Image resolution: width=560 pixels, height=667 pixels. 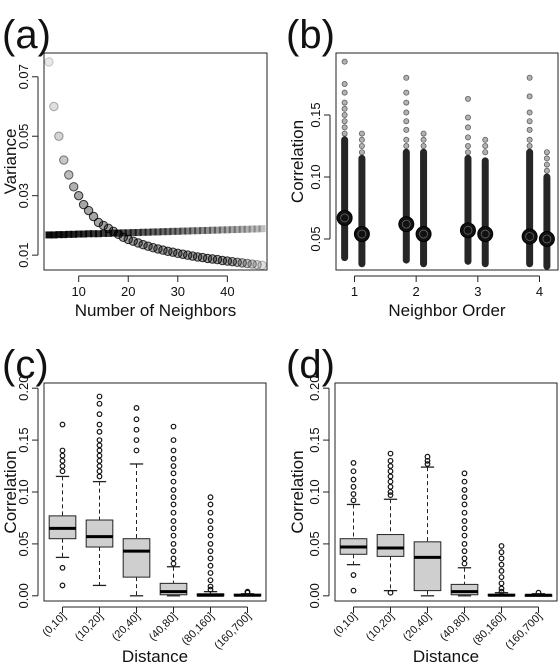 What do you see at coordinates (89, 627) in the screenshot?
I see `panel-c-x-tick-label: (10,20]` at bounding box center [89, 627].